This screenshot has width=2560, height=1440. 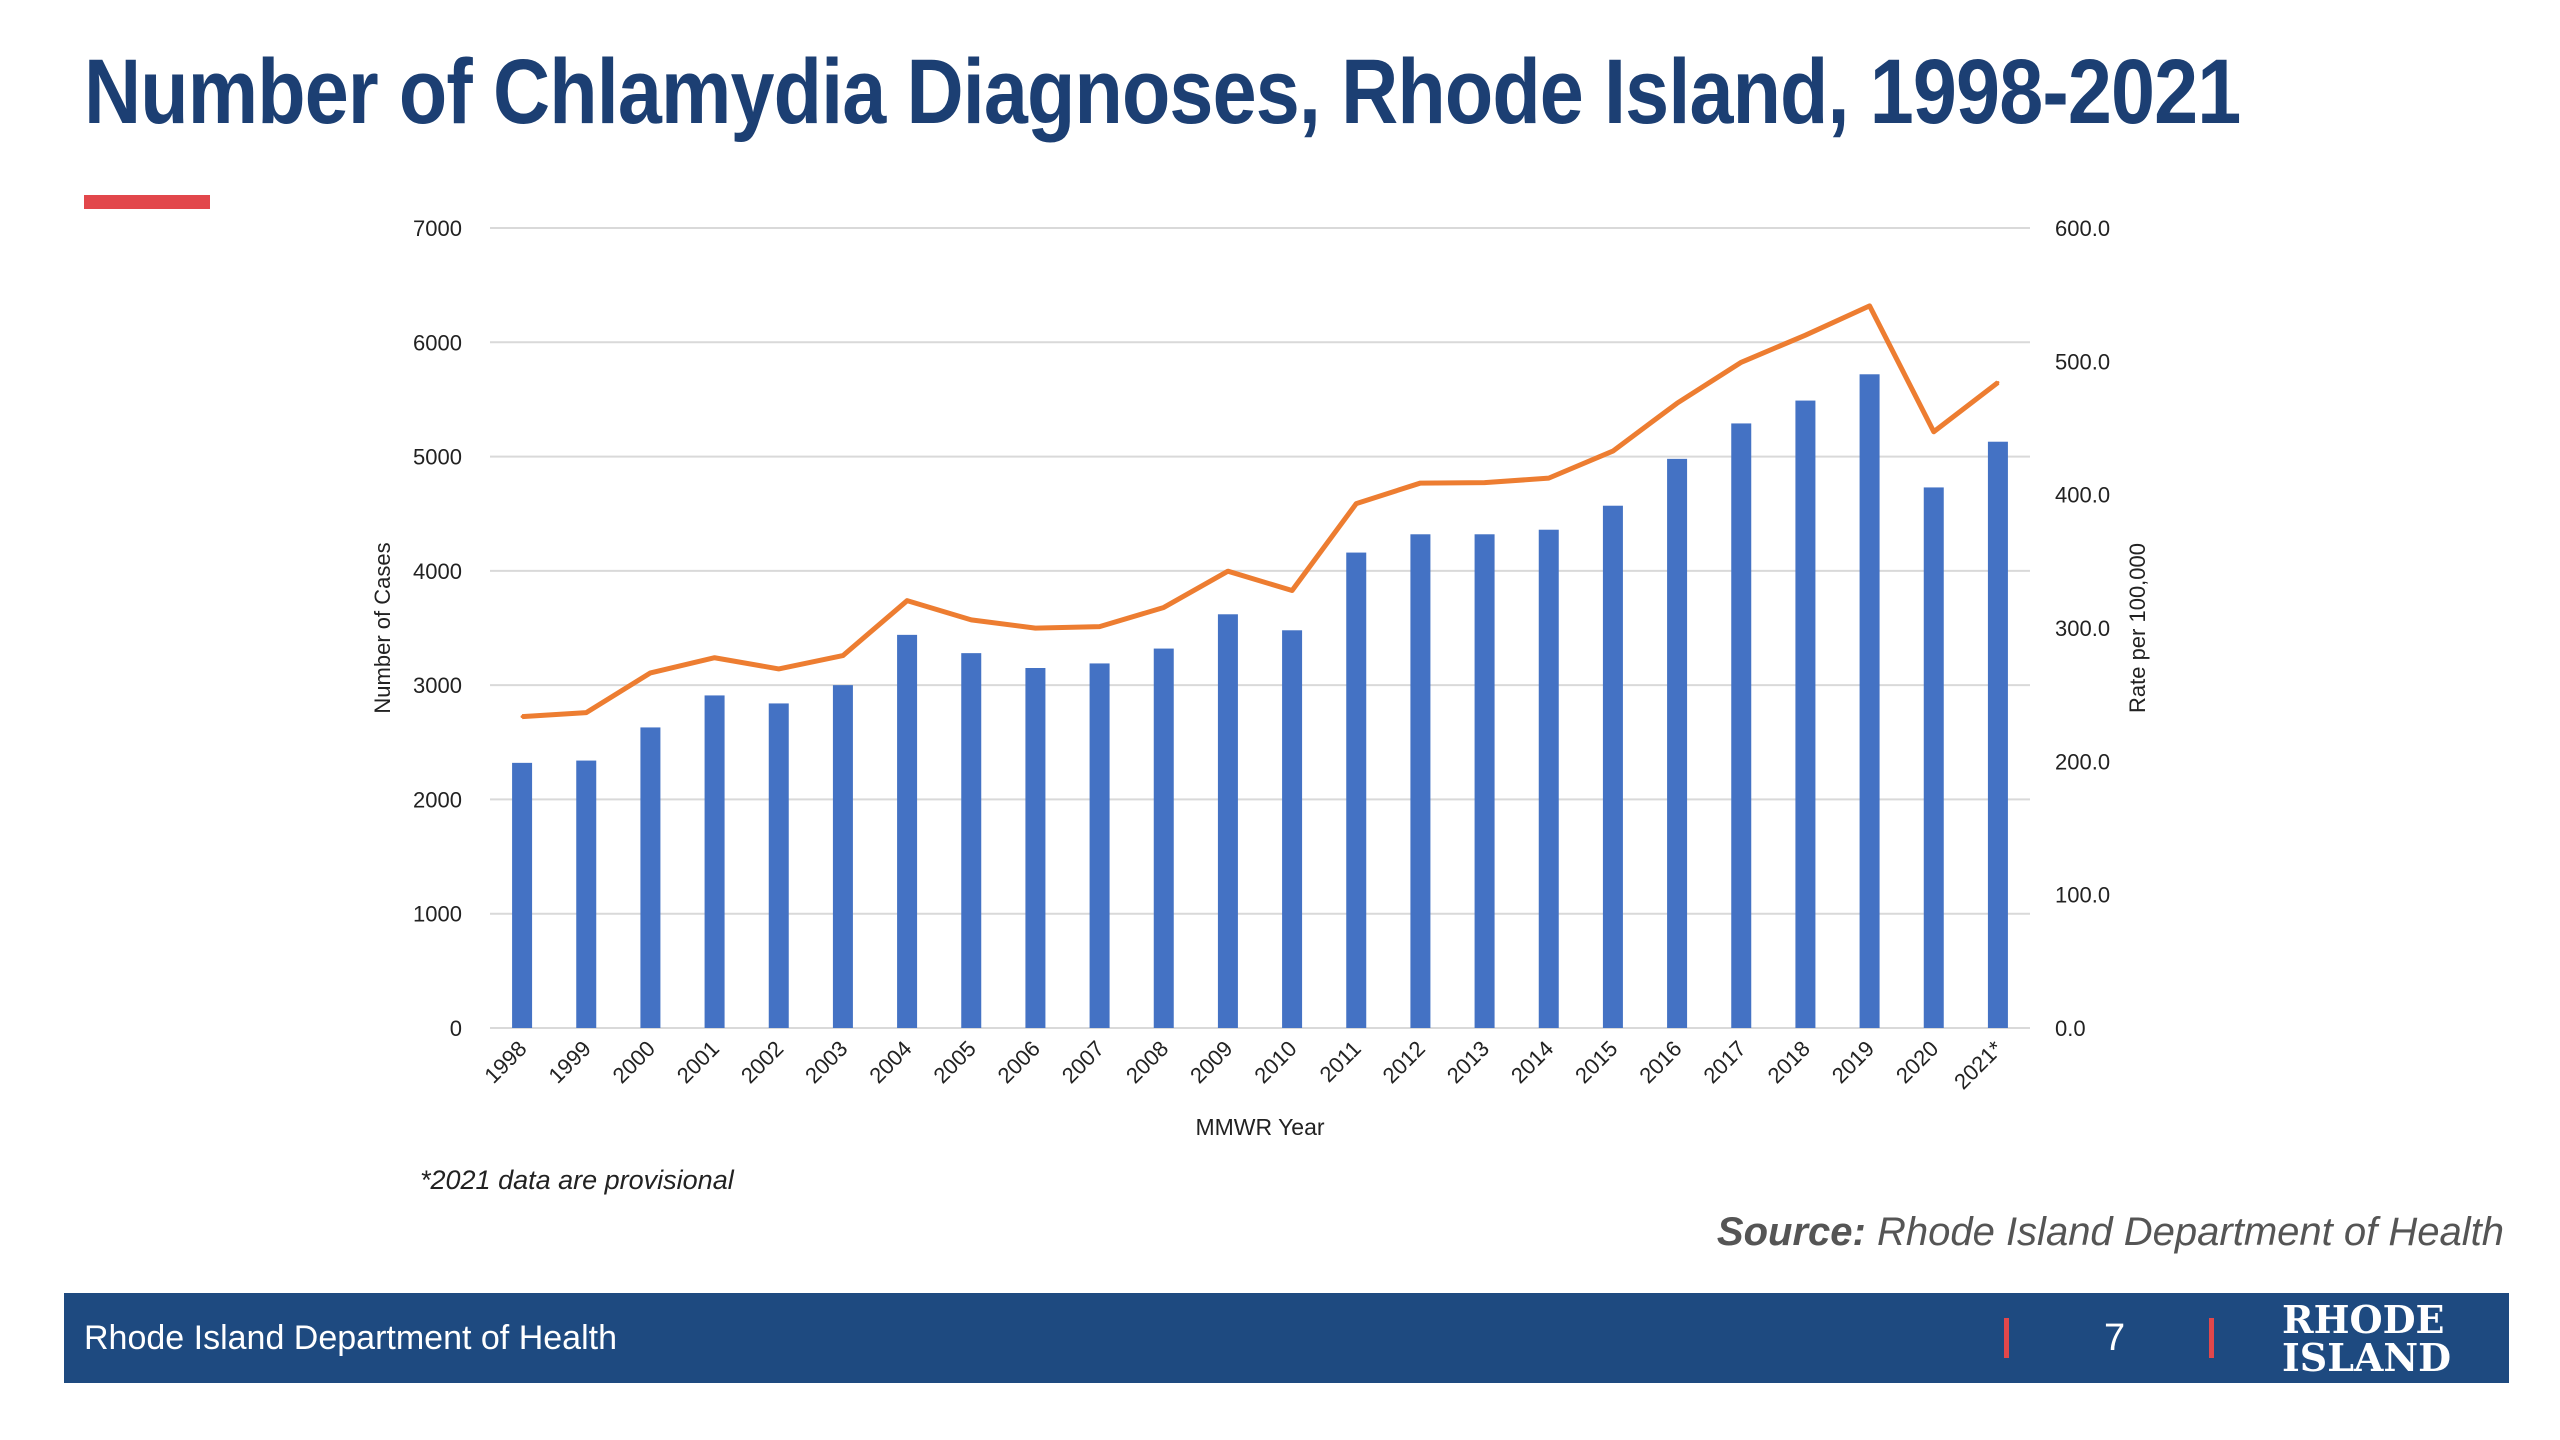 What do you see at coordinates (1083, 1062) in the screenshot?
I see `x-tick: 2007` at bounding box center [1083, 1062].